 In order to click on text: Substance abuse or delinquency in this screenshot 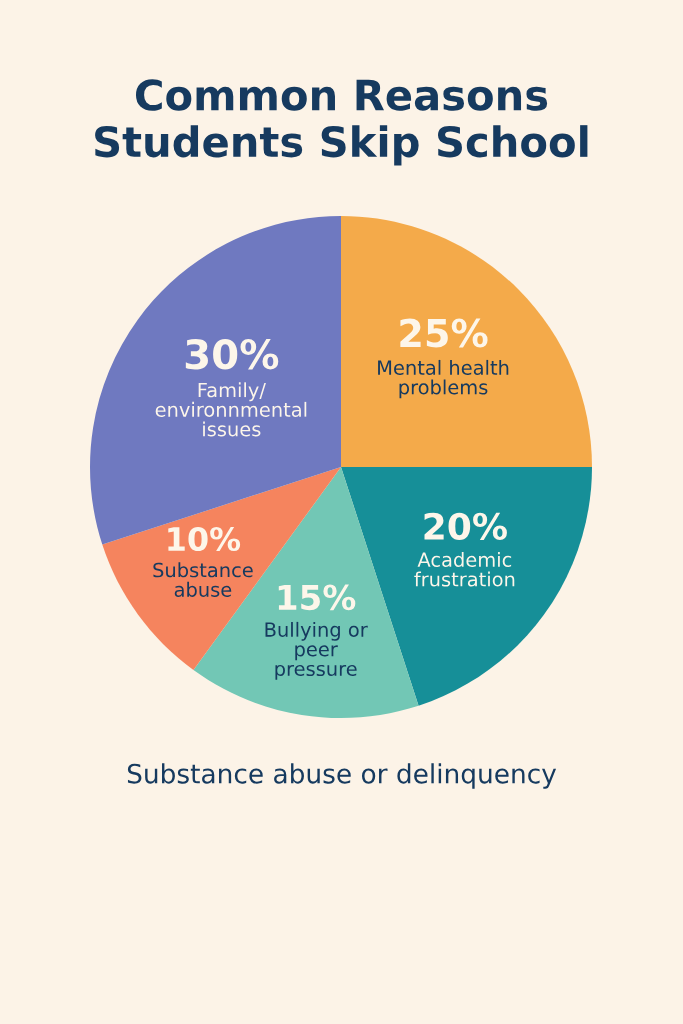, I will do `click(342, 776)`.